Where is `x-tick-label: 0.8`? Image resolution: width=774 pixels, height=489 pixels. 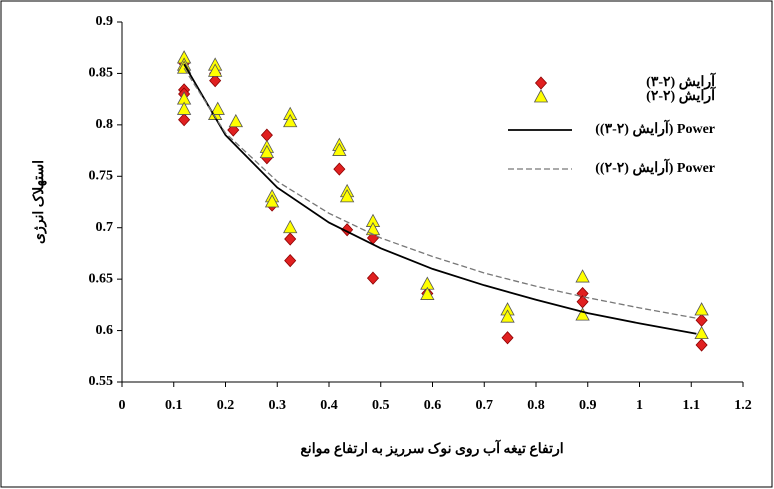 x-tick-label: 0.8 is located at coordinates (536, 405).